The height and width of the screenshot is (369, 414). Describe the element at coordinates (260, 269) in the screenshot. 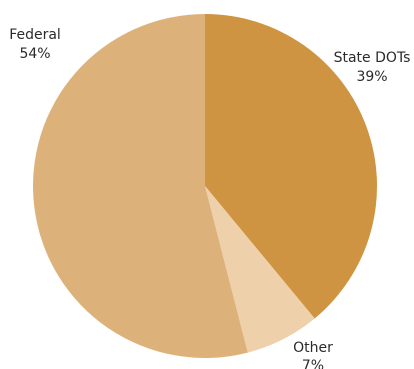

I see `pie-slice-other` at that location.